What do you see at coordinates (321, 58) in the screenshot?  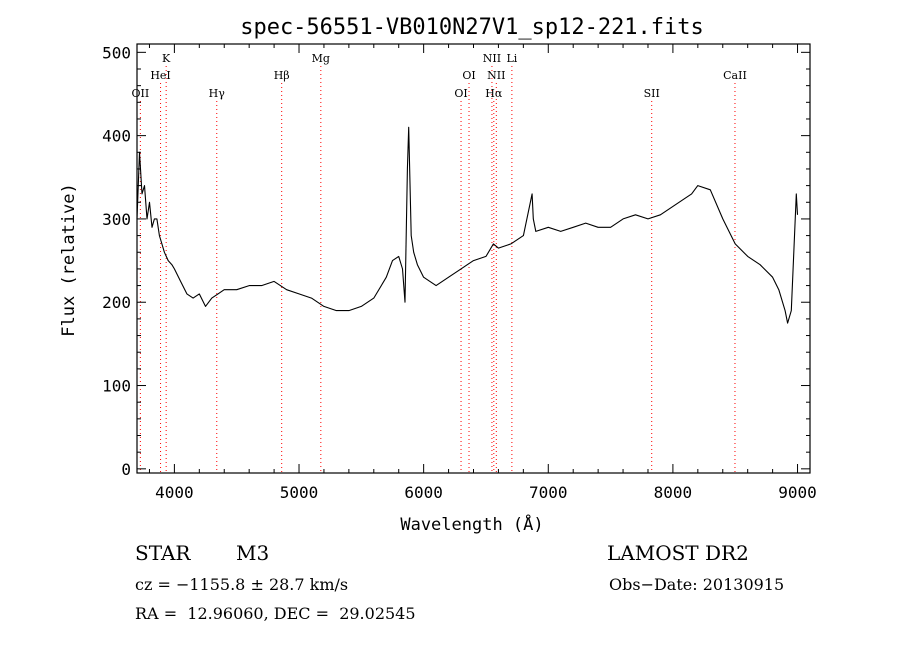 I see `line-marker-label: Mg` at bounding box center [321, 58].